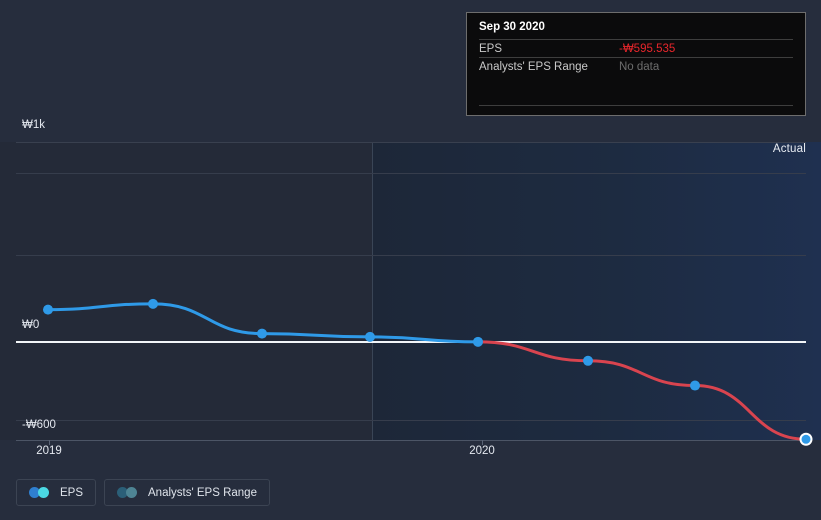 The image size is (821, 520). I want to click on x-axis-tick-2019, so click(49, 442).